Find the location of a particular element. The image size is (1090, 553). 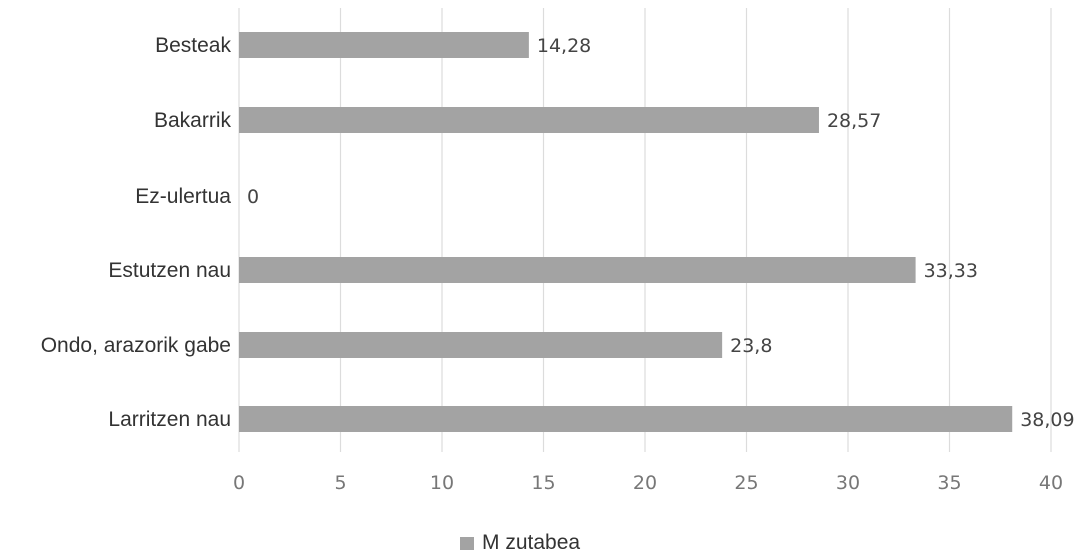

data-label: 28,57 is located at coordinates (854, 121).